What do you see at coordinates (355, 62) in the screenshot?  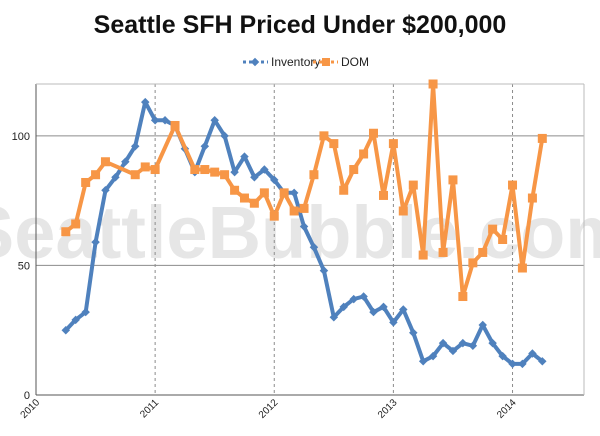 I see `legend-dom-label: DOM` at bounding box center [355, 62].